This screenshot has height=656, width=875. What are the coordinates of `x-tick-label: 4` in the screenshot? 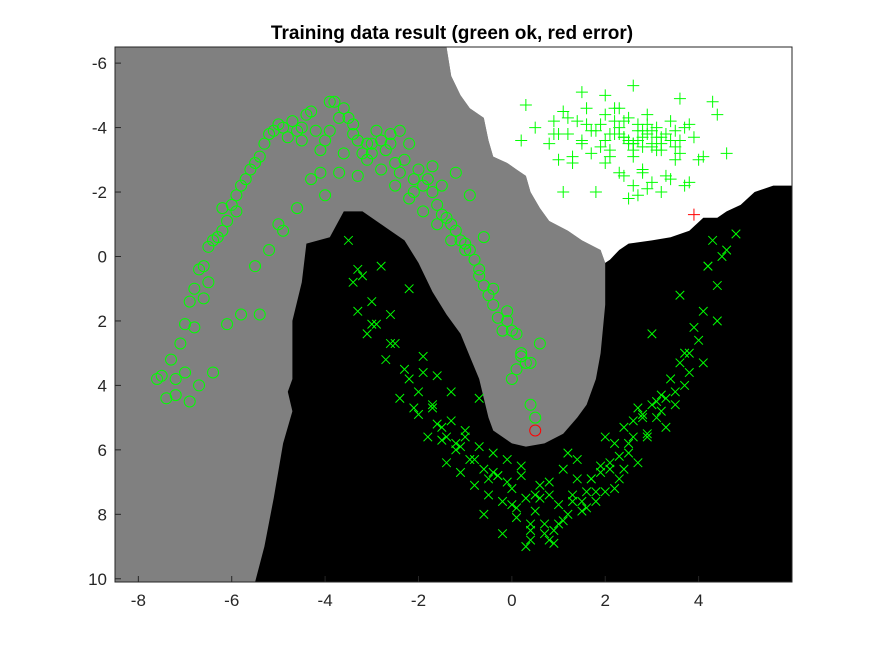 It's located at (698, 600).